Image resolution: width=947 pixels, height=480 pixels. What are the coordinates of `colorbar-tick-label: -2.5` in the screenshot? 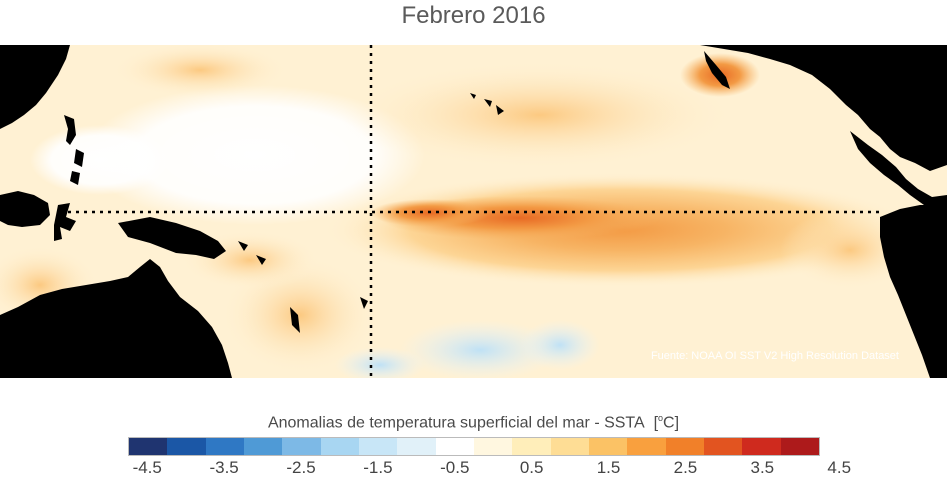 It's located at (301, 467).